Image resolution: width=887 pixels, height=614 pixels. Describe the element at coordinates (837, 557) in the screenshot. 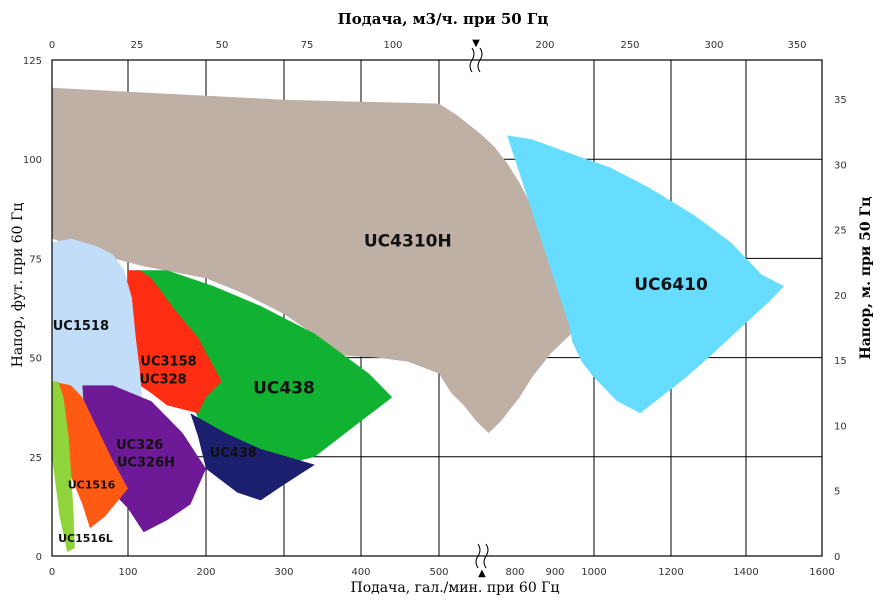

I see `right-tick-label: 0` at that location.